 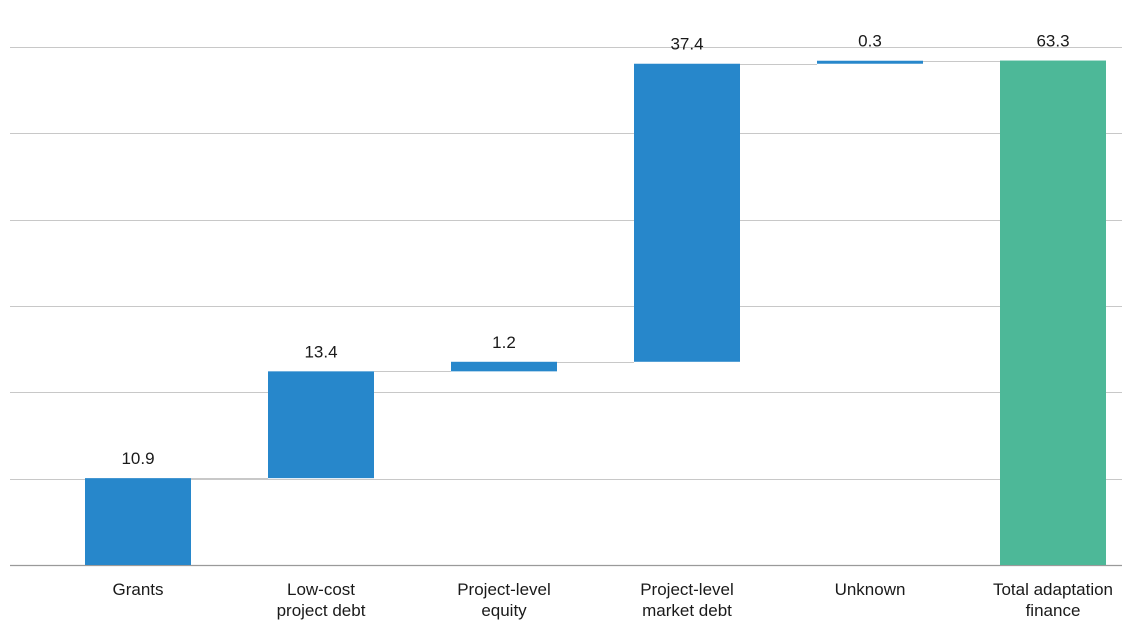 What do you see at coordinates (1053, 600) in the screenshot?
I see `category-label: Total adaptation finance` at bounding box center [1053, 600].